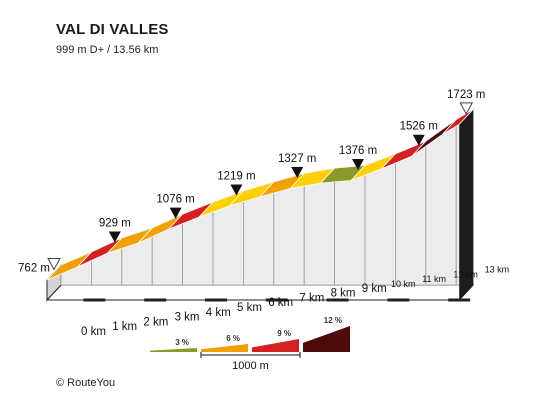  What do you see at coordinates (466, 95) in the screenshot?
I see `elevation-marker-label: 1723 m` at bounding box center [466, 95].